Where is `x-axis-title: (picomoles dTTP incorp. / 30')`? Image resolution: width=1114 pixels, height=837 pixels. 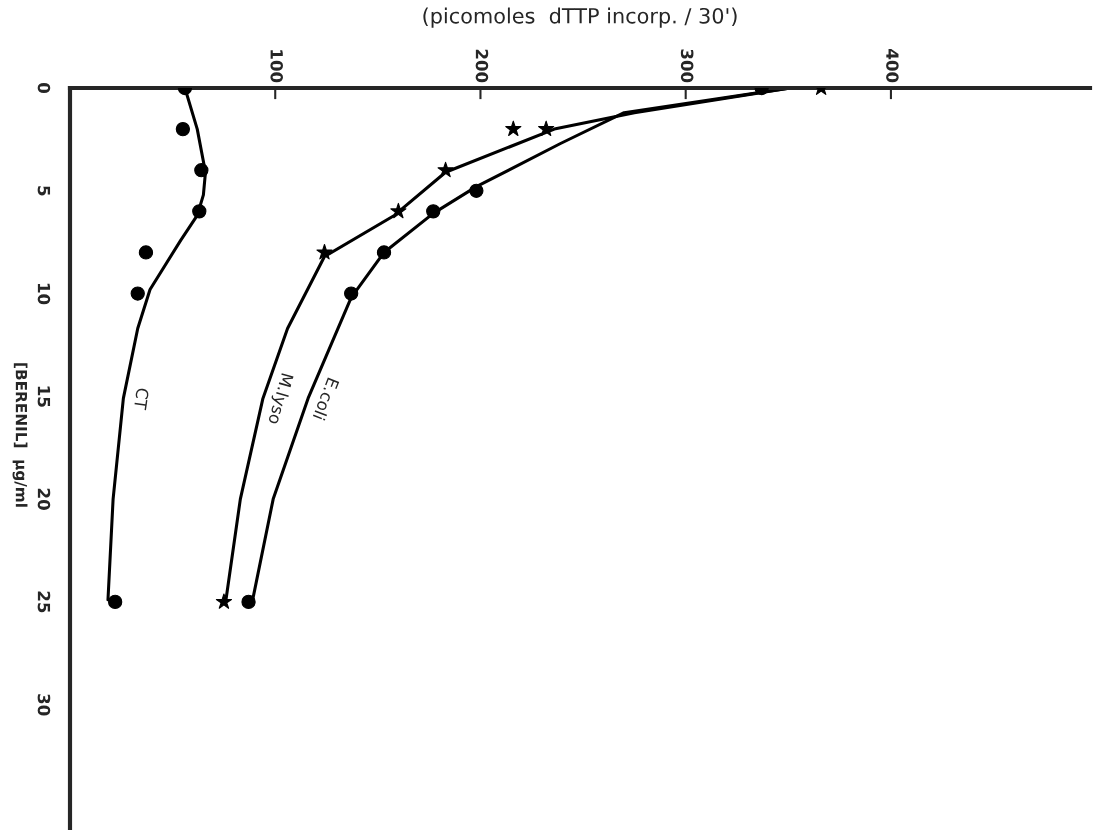
x-axis-title: (picomoles dTTP incorp. / 30') is located at coordinates (580, 17).